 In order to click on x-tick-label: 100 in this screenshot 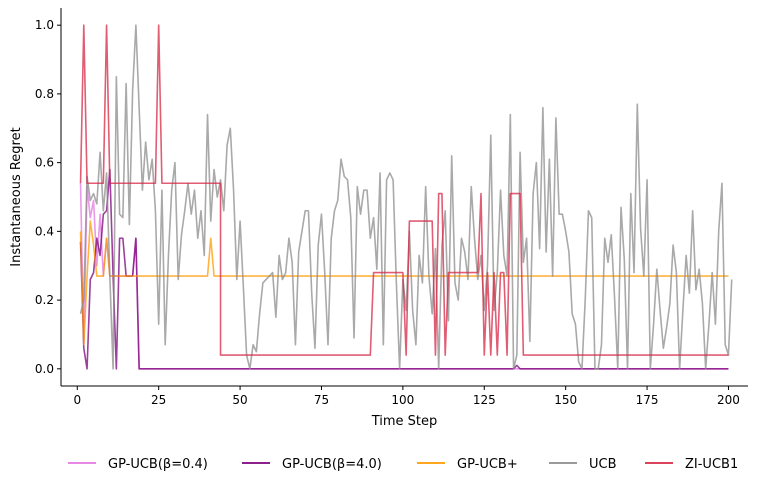, I will do `click(402, 400)`.